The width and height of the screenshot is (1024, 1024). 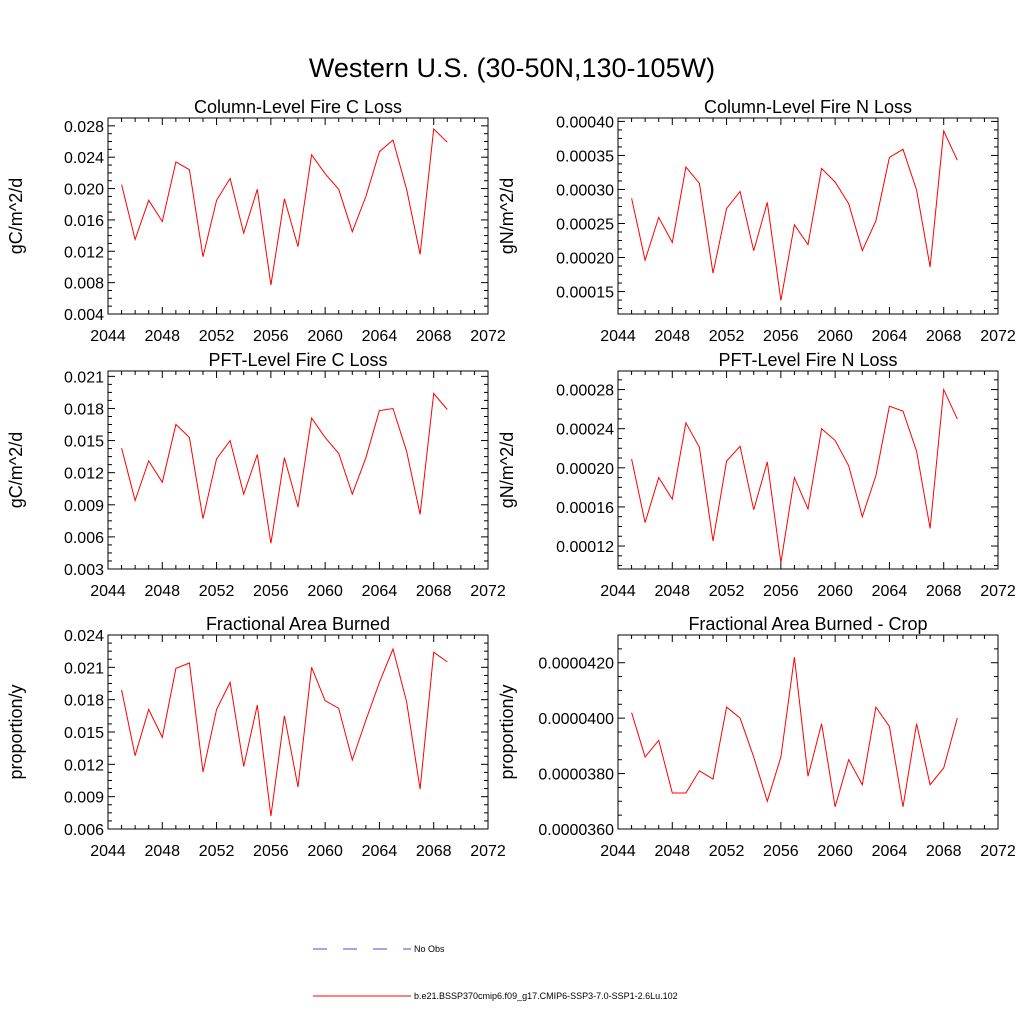 What do you see at coordinates (576, 719) in the screenshot?
I see `y-tick-label: 0.0000400` at bounding box center [576, 719].